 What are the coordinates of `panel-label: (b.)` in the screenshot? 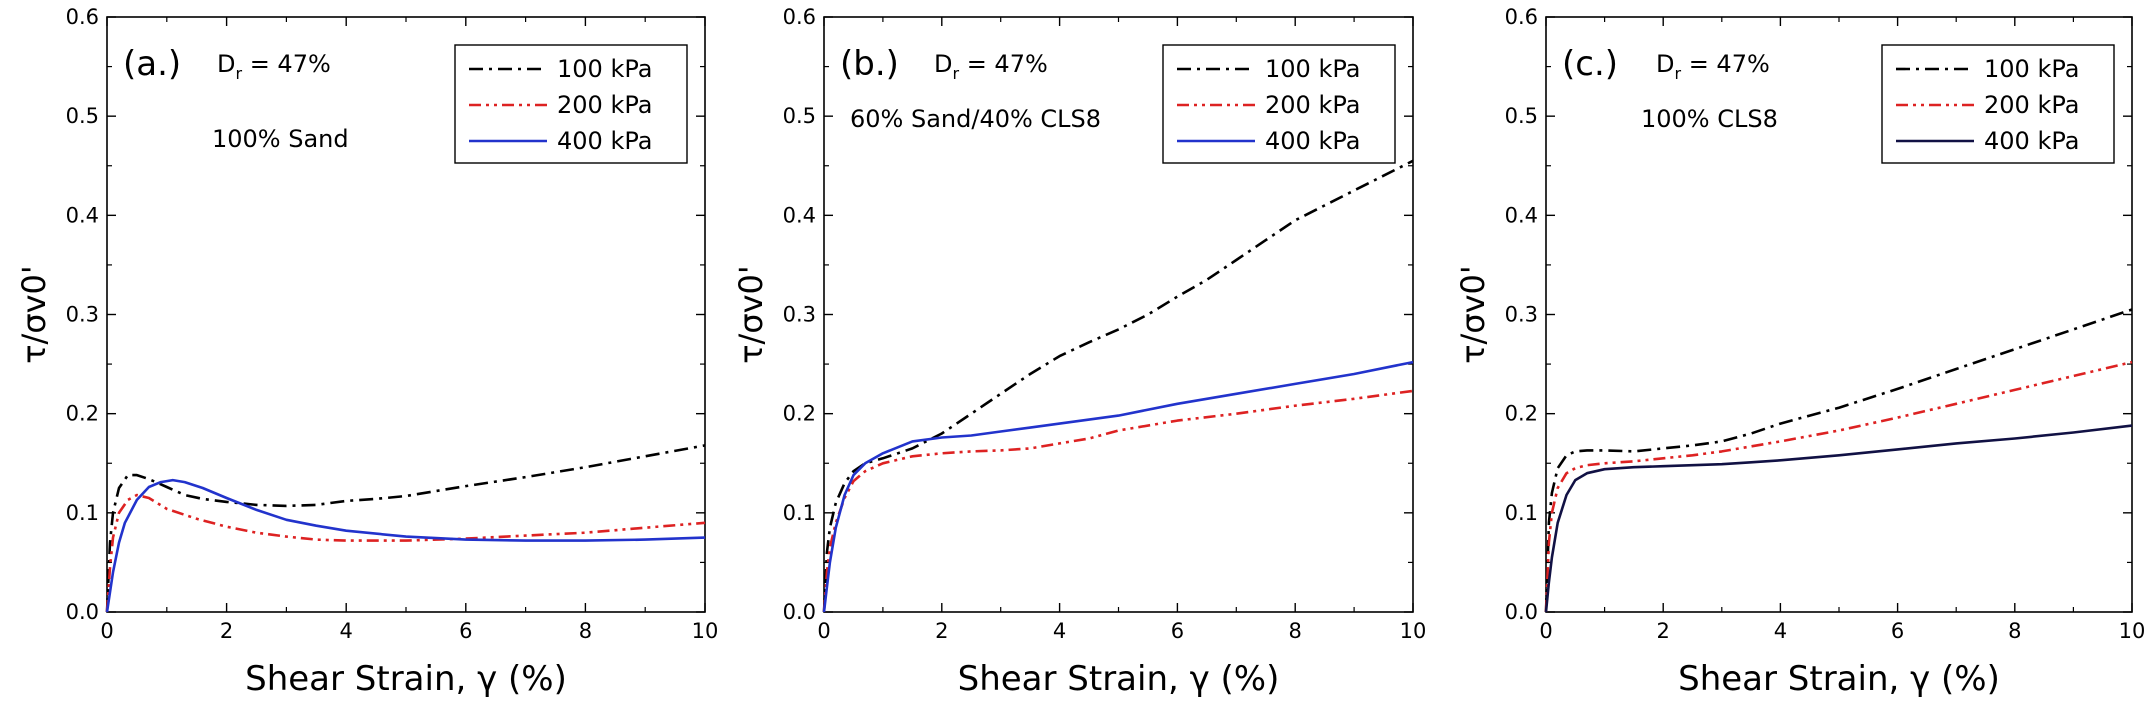 It's located at (869, 64).